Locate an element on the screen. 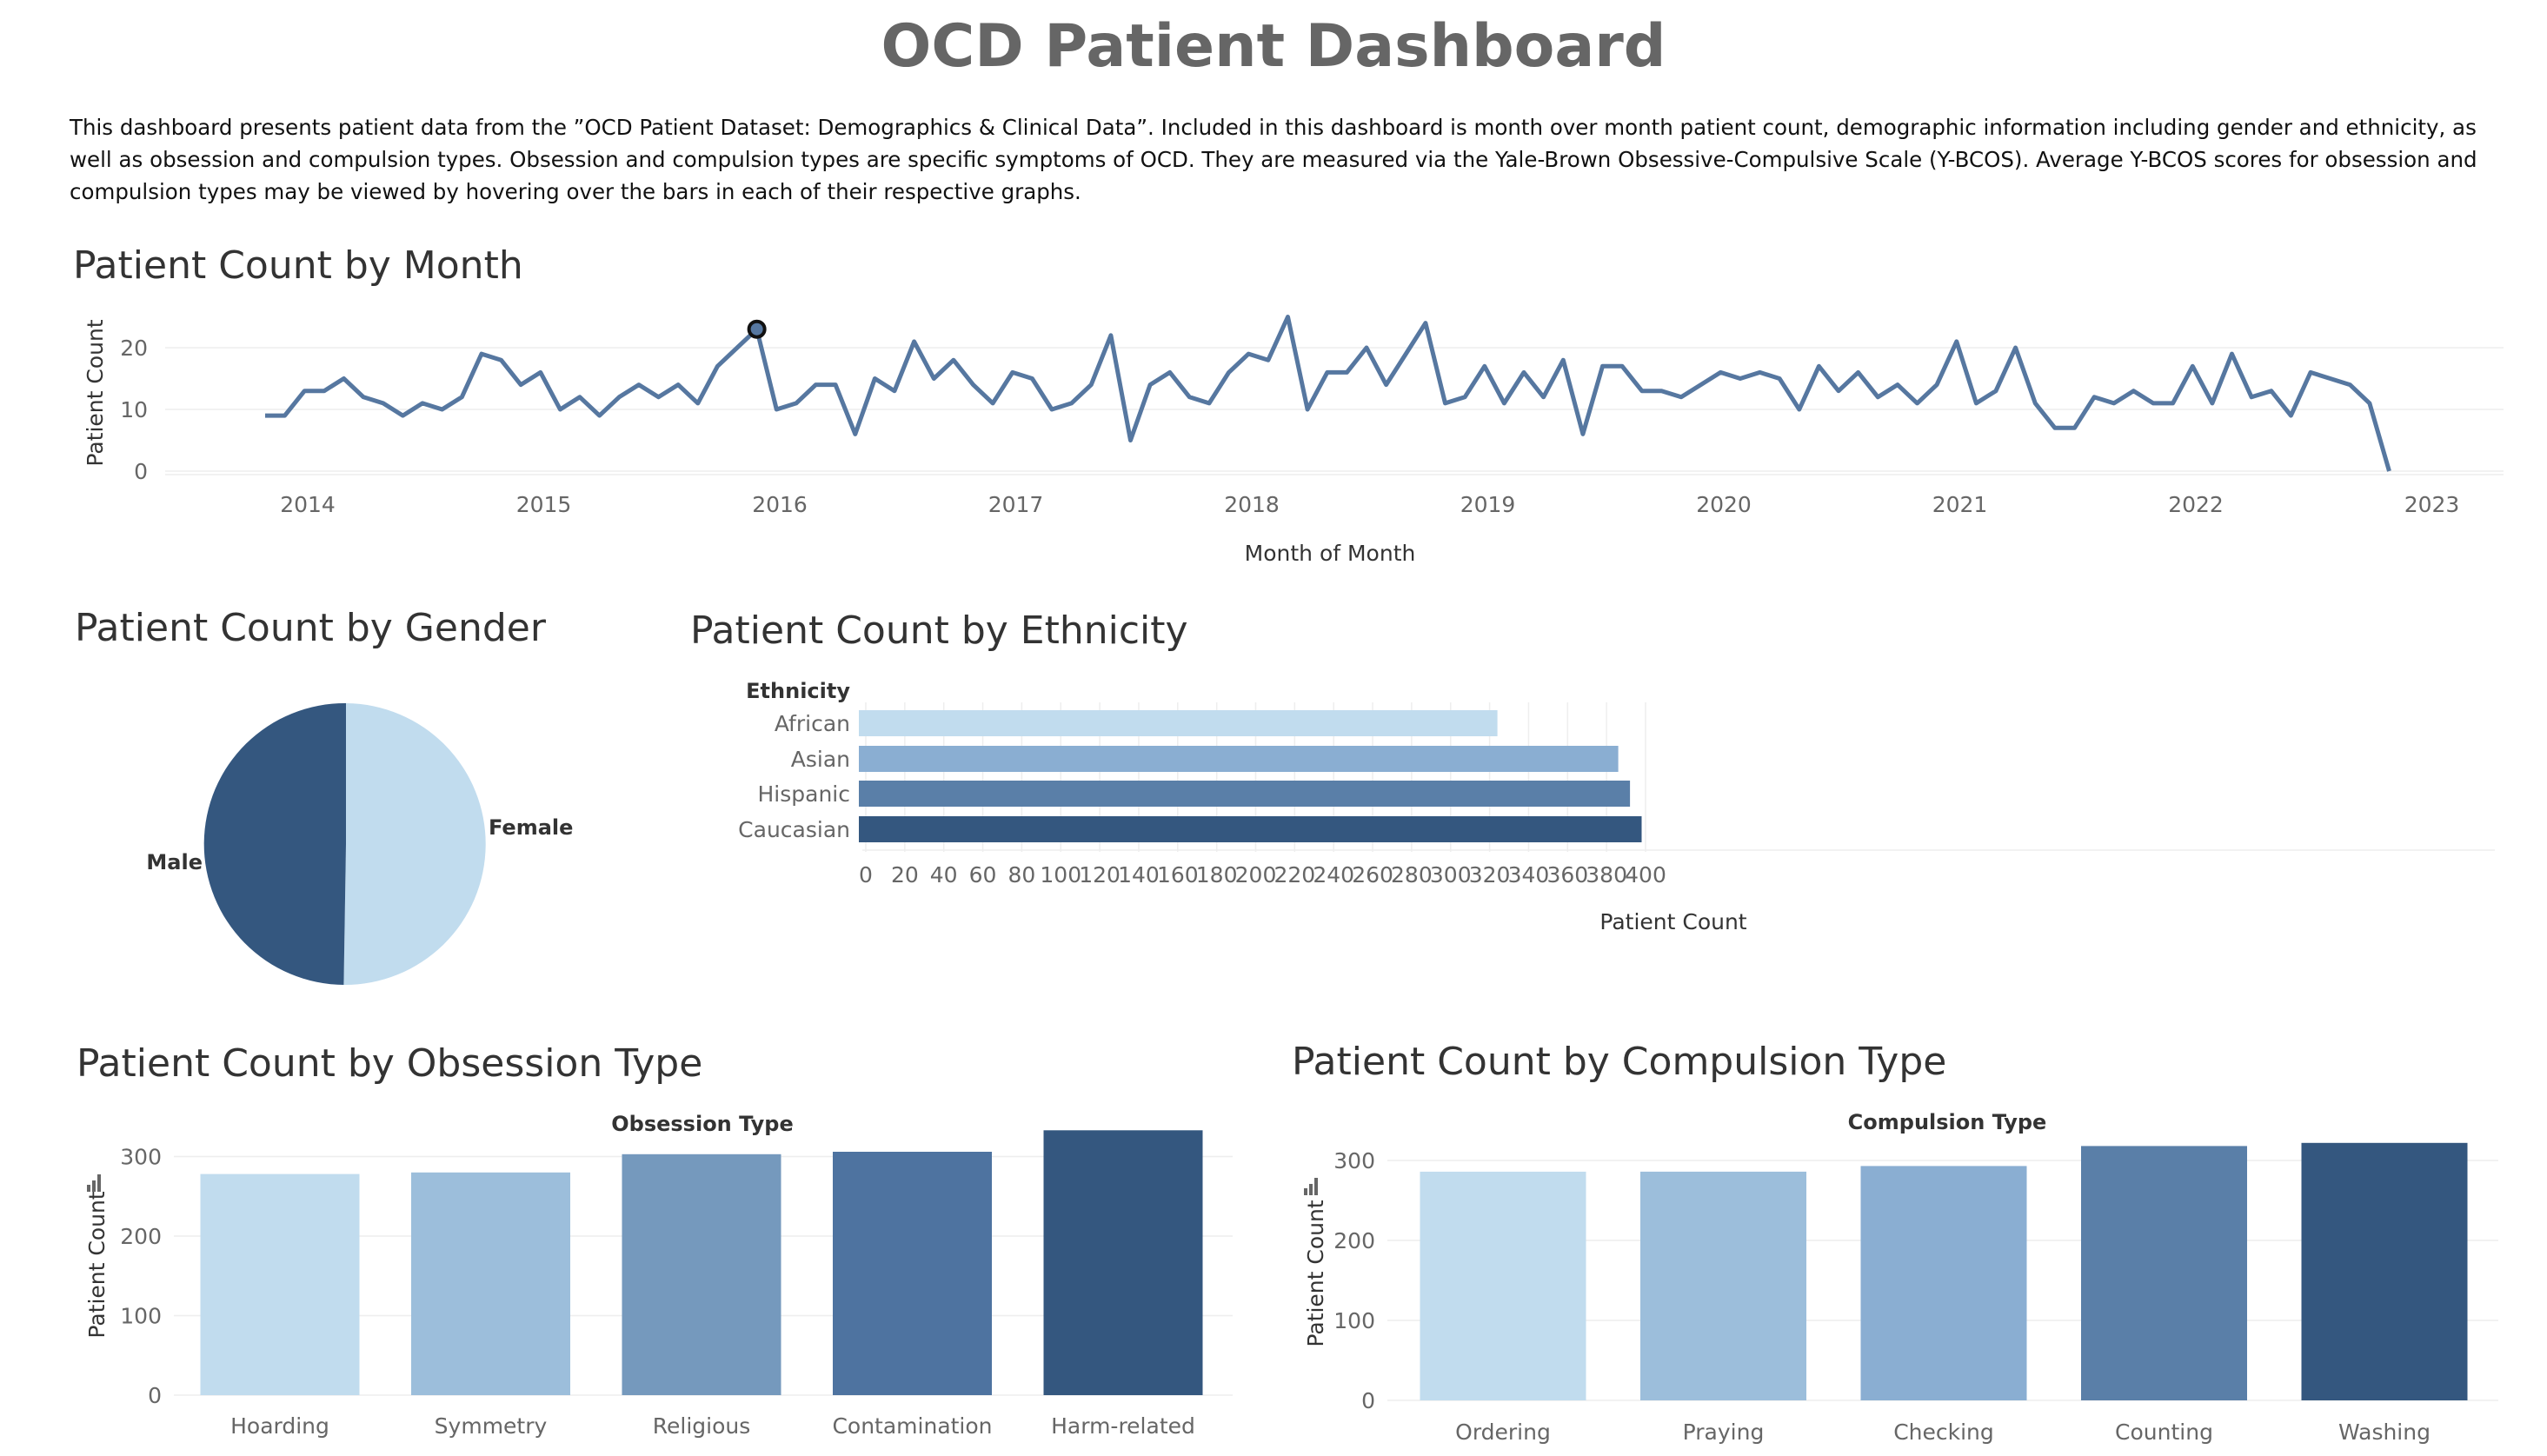 The height and width of the screenshot is (1456, 2547). compulsion-y-tick-label: 200 is located at coordinates (1354, 1240).